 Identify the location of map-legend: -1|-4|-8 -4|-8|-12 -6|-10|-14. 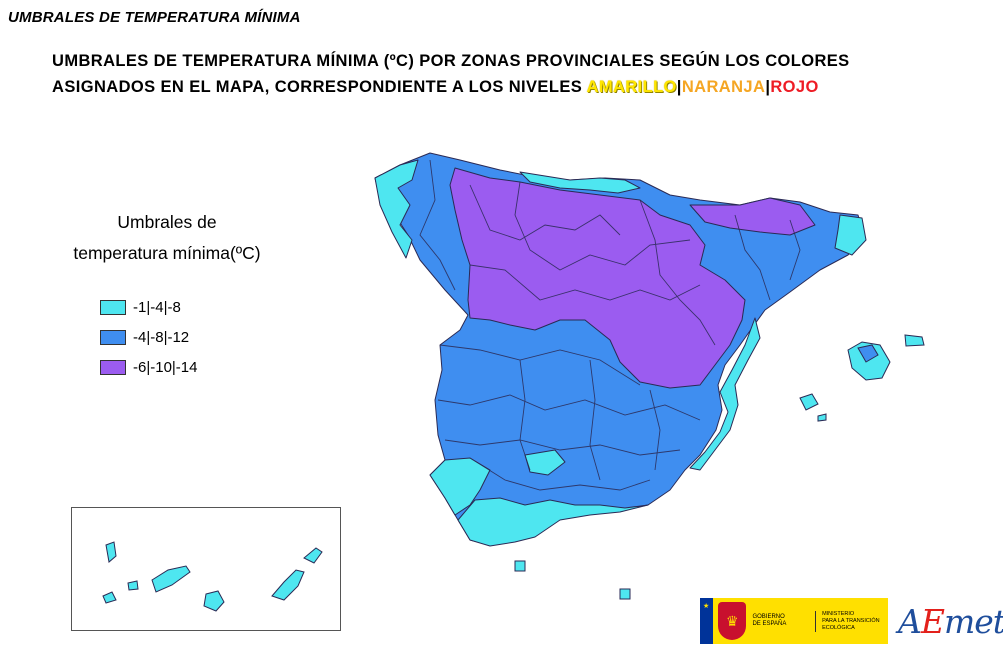
(149, 337).